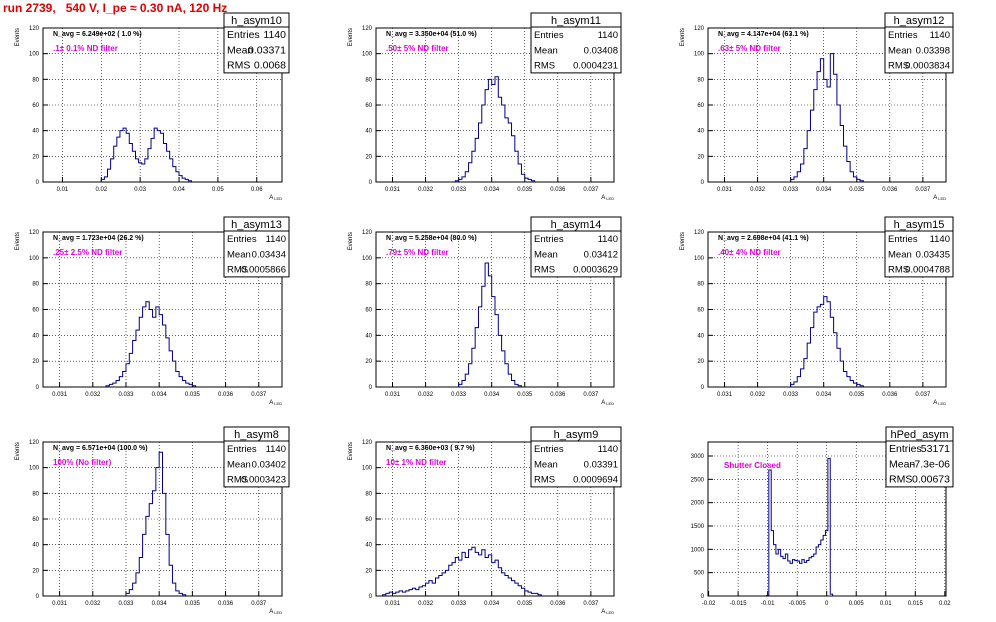 This screenshot has height=622, width=996. What do you see at coordinates (82, 462) in the screenshot?
I see `filter-label: 100% (No filter)` at bounding box center [82, 462].